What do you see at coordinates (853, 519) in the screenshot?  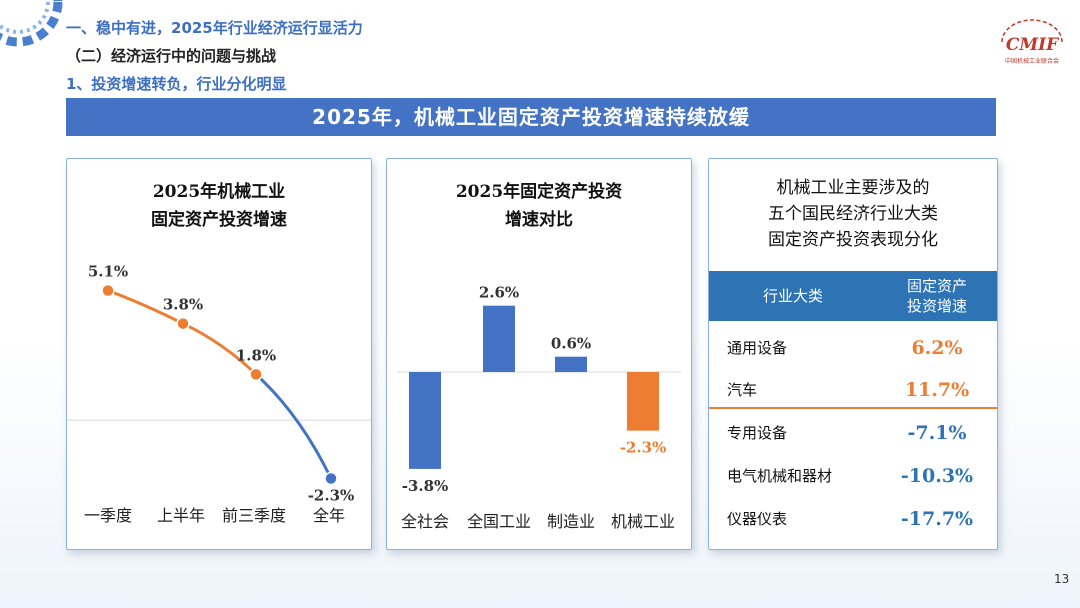 I see `table-row: 仪器仪表 -17.7%` at bounding box center [853, 519].